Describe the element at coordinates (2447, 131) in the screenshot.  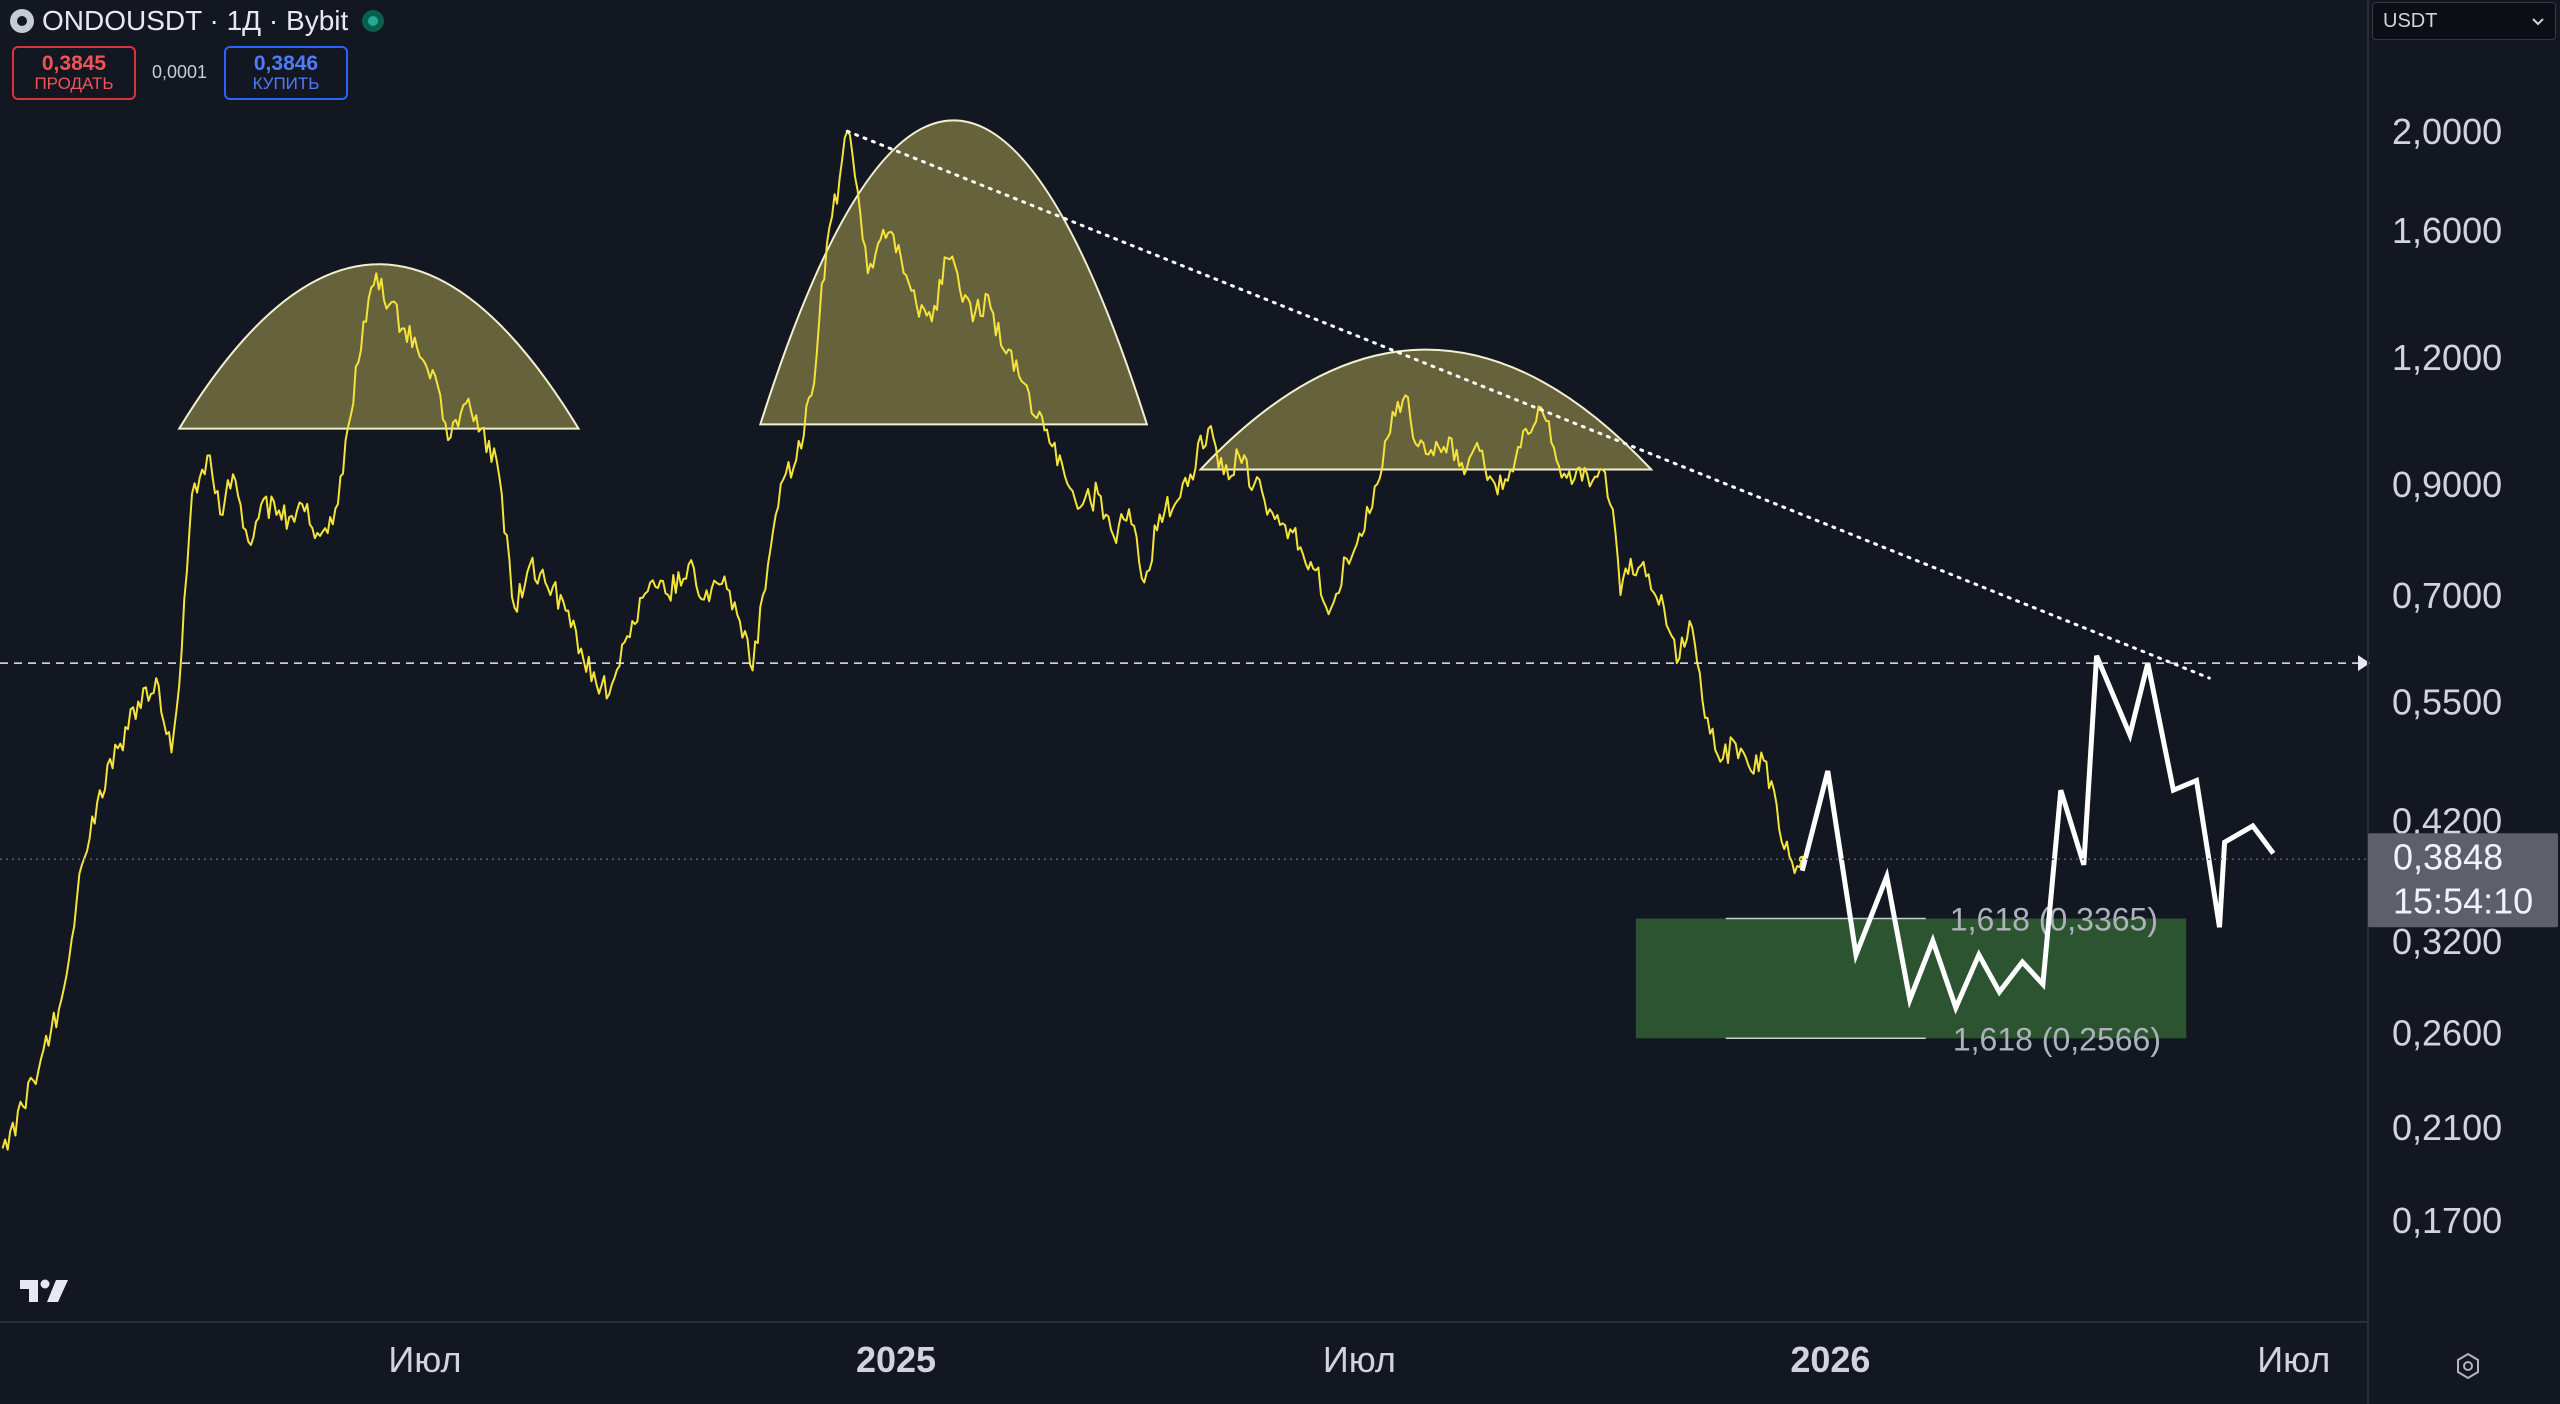
I see `y-tick-label: 2,0000` at that location.